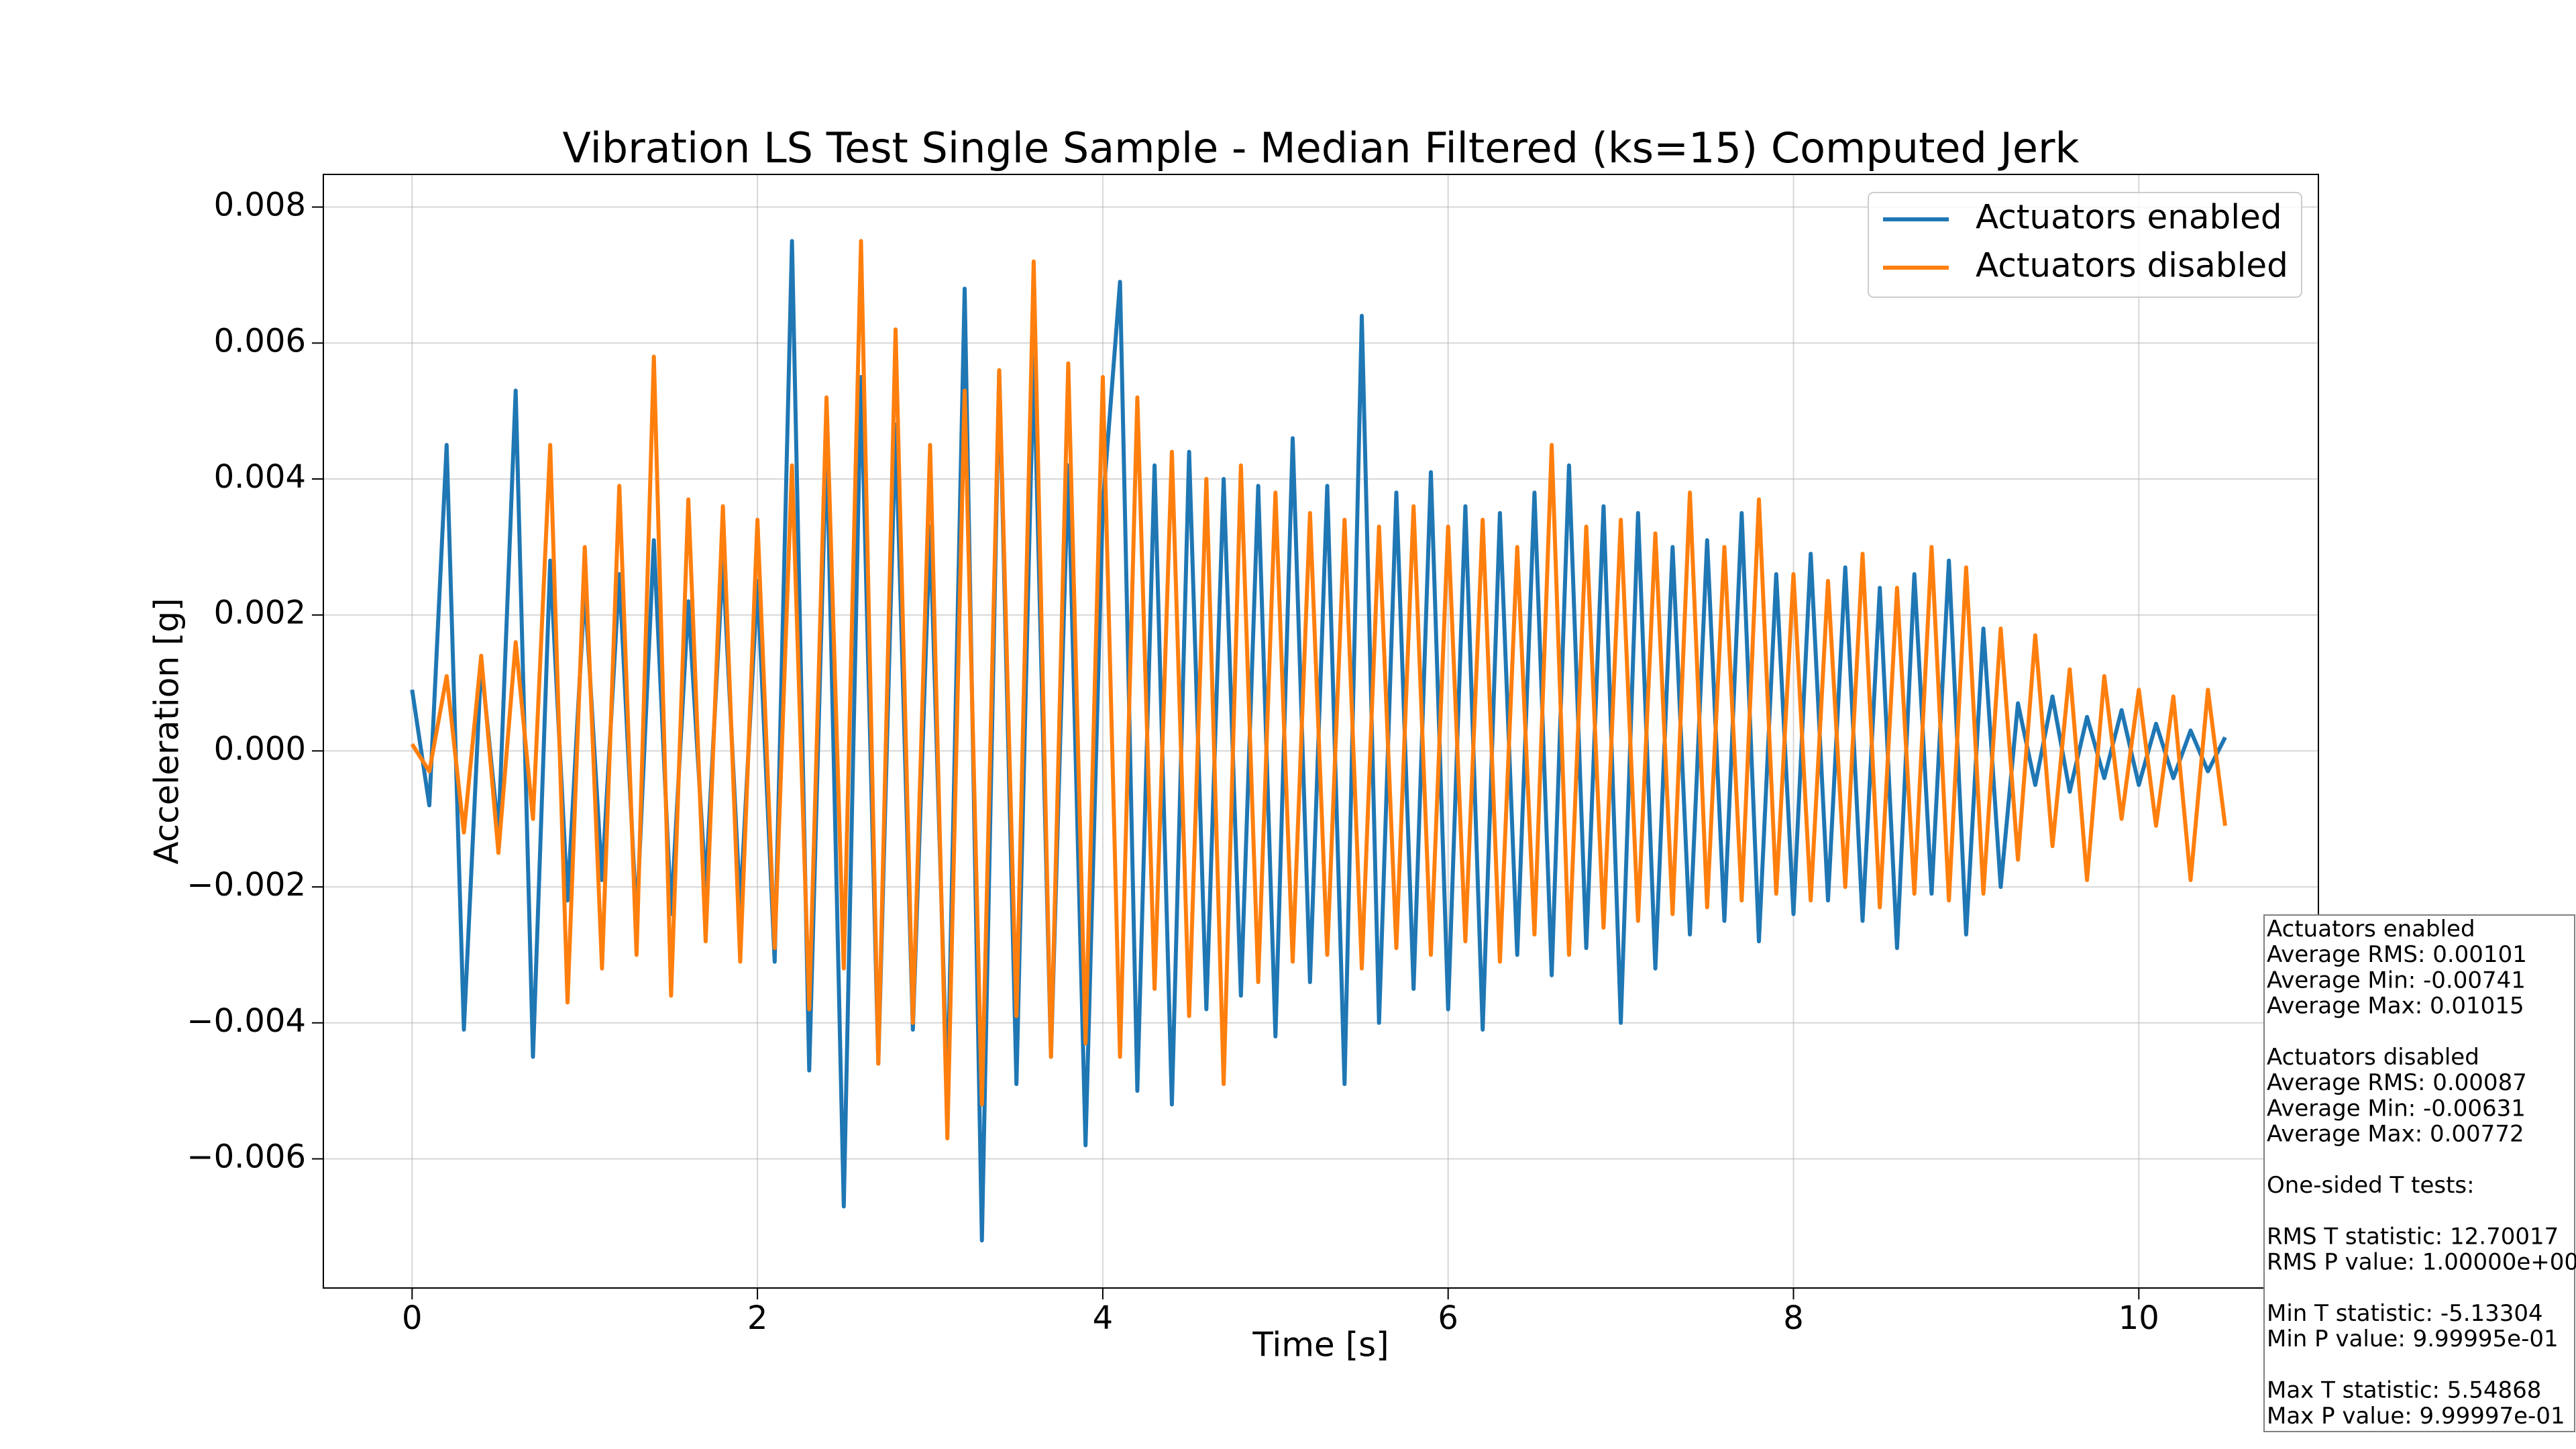 This screenshot has height=1449, width=2576. What do you see at coordinates (757, 1318) in the screenshot?
I see `x-tick-label: 2` at bounding box center [757, 1318].